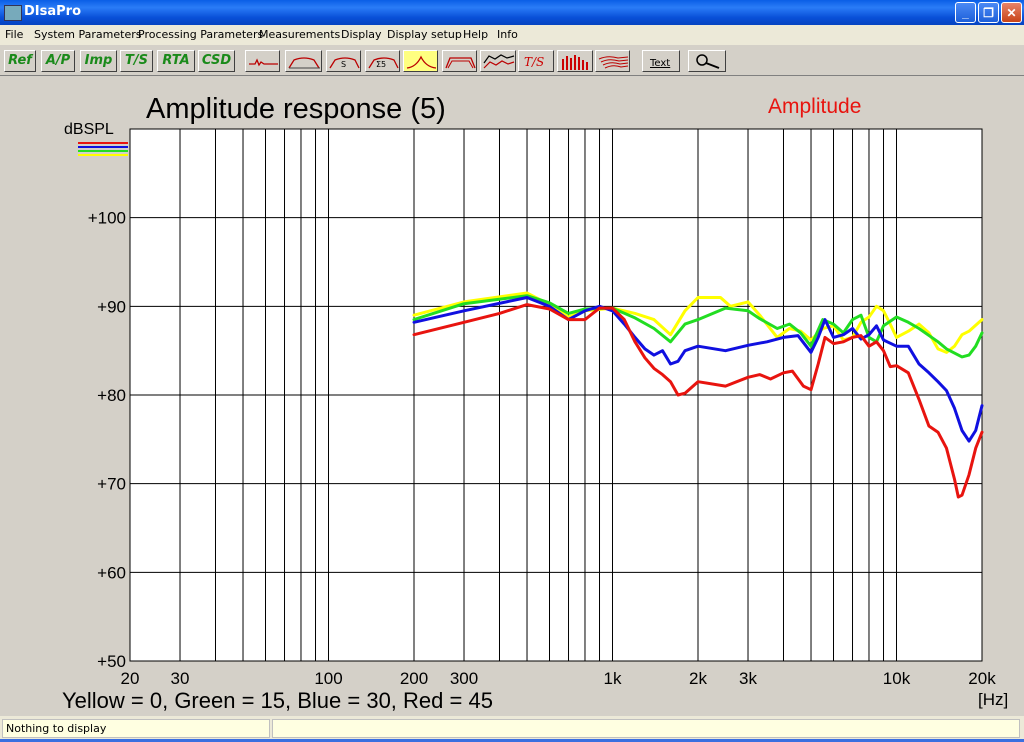 The height and width of the screenshot is (742, 1024). What do you see at coordinates (512, 740) in the screenshot?
I see `status-accent-line` at bounding box center [512, 740].